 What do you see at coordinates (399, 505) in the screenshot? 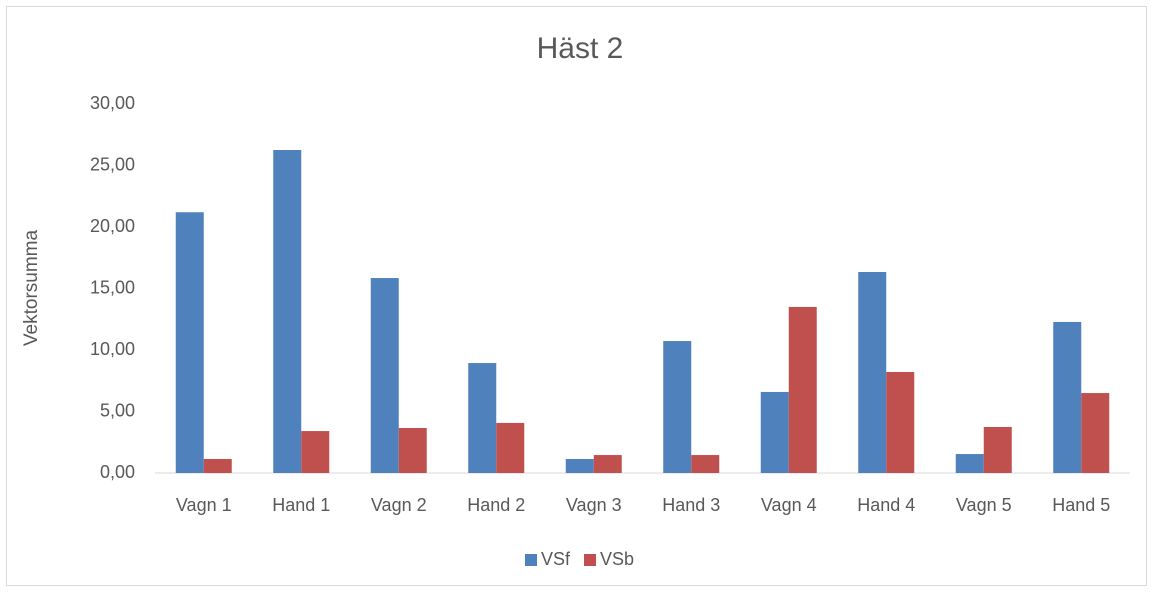
I see `x-tick-label: Vagn 2` at bounding box center [399, 505].